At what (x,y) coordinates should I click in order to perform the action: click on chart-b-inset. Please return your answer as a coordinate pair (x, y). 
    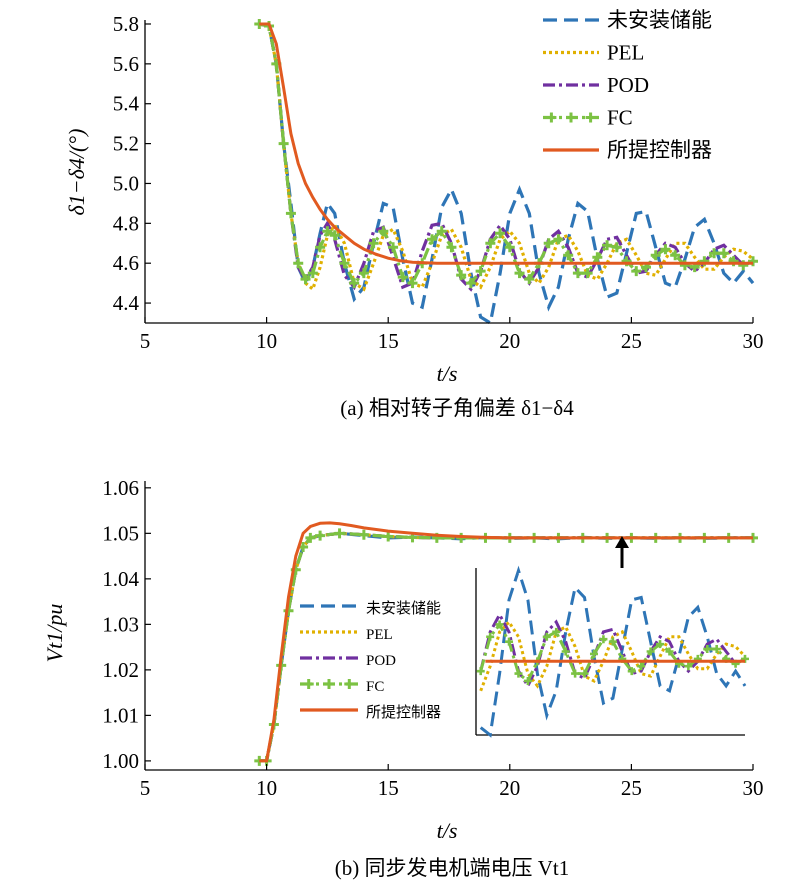
    Looking at the image, I should click on (612, 651).